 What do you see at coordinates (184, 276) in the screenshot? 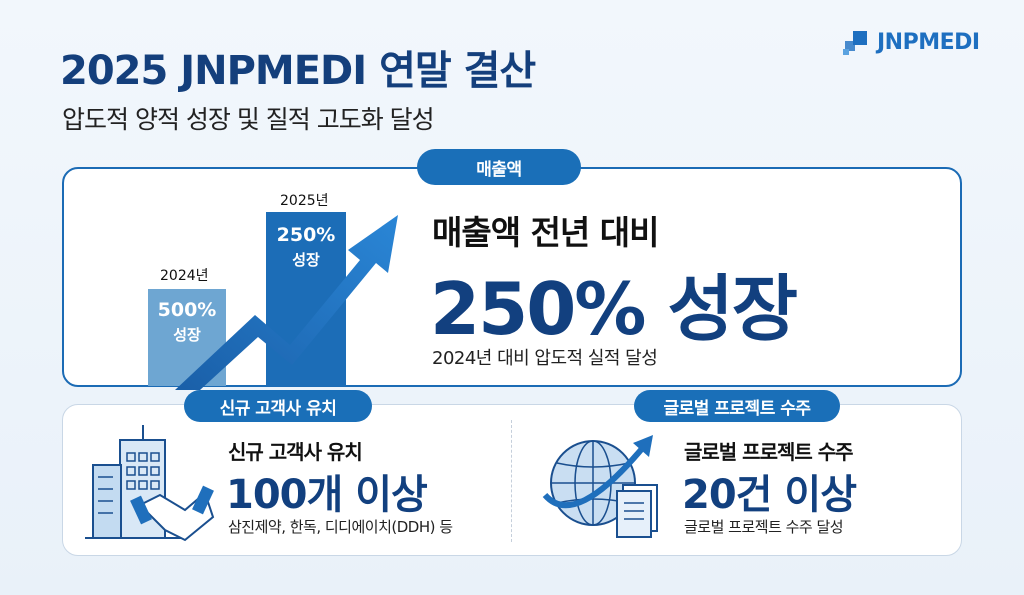
I see `bar-year-2024: 2024년` at bounding box center [184, 276].